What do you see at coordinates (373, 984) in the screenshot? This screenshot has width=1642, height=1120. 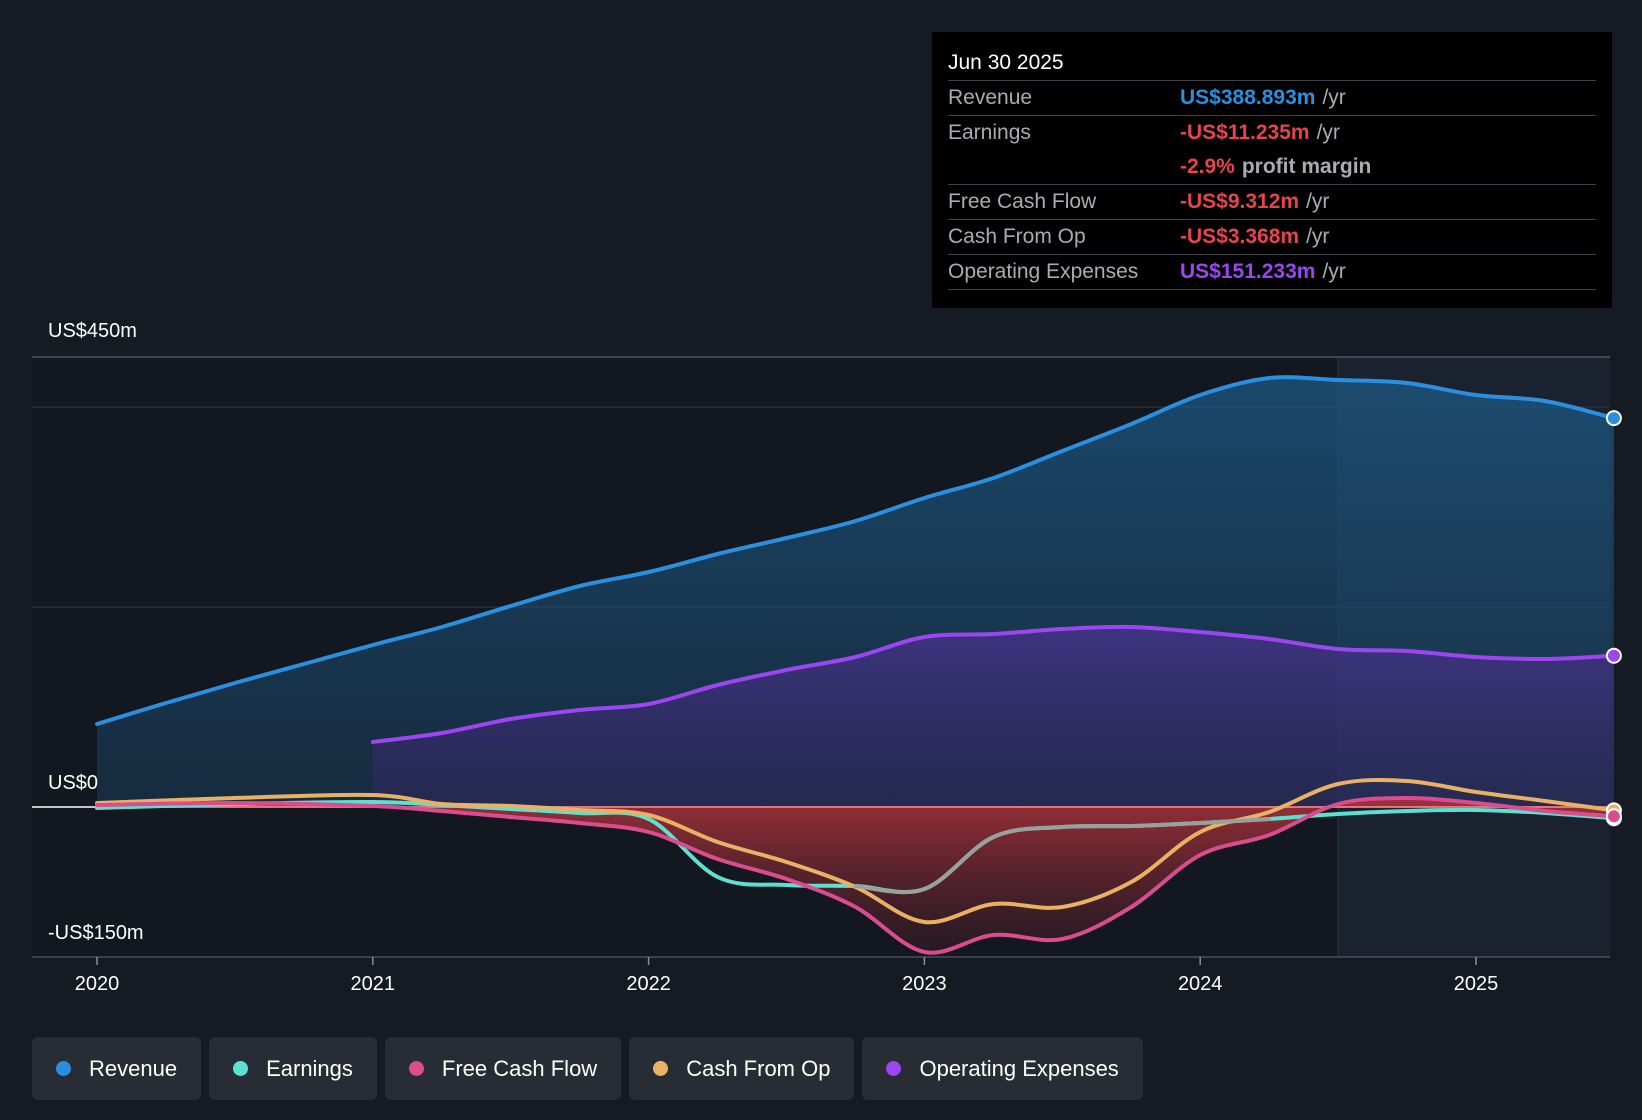 I see `x-tick-label: 2021` at bounding box center [373, 984].